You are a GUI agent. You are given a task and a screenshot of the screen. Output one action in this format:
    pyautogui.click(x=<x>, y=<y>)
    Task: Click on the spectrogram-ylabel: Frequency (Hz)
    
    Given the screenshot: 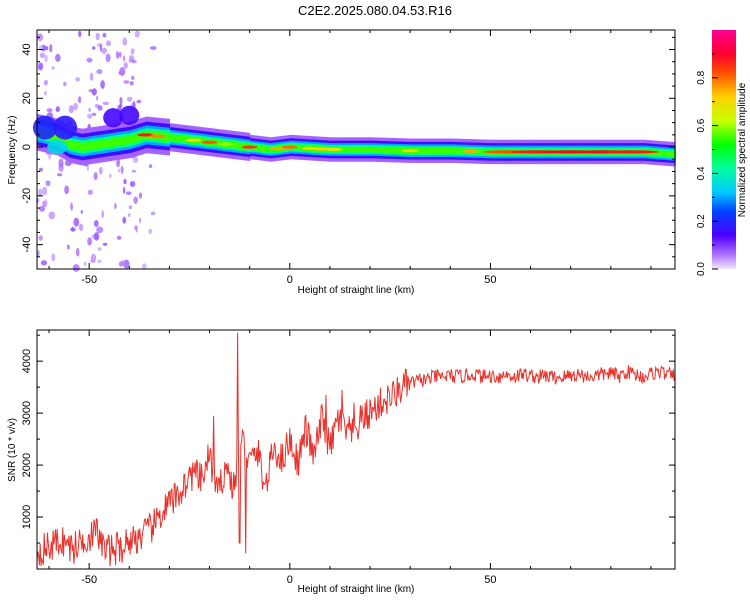 What is the action you would take?
    pyautogui.click(x=12, y=150)
    